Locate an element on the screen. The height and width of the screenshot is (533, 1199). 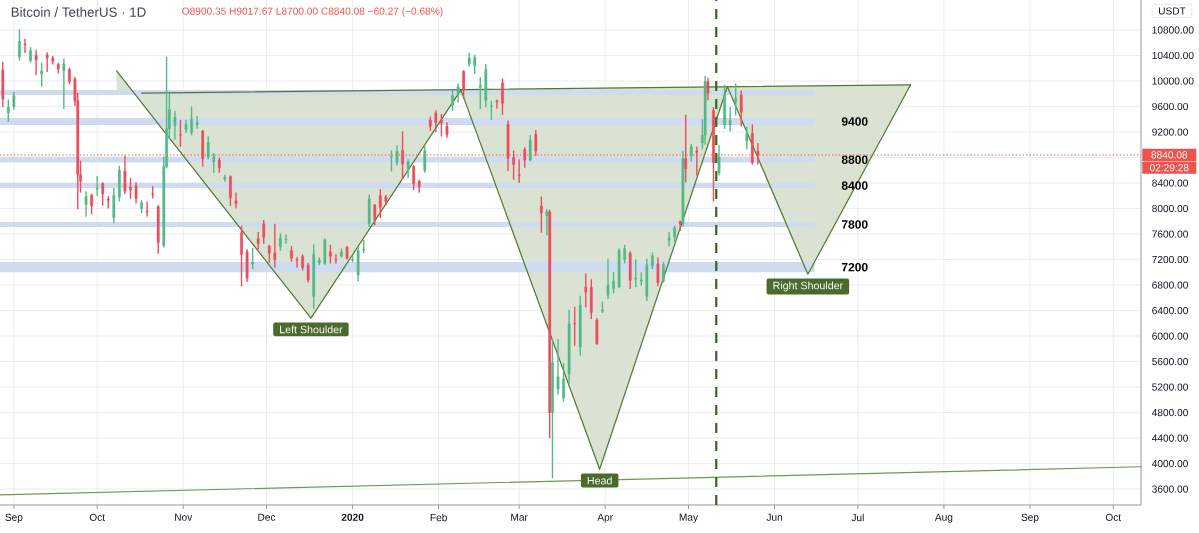
x-tick-label: 2020 is located at coordinates (352, 517).